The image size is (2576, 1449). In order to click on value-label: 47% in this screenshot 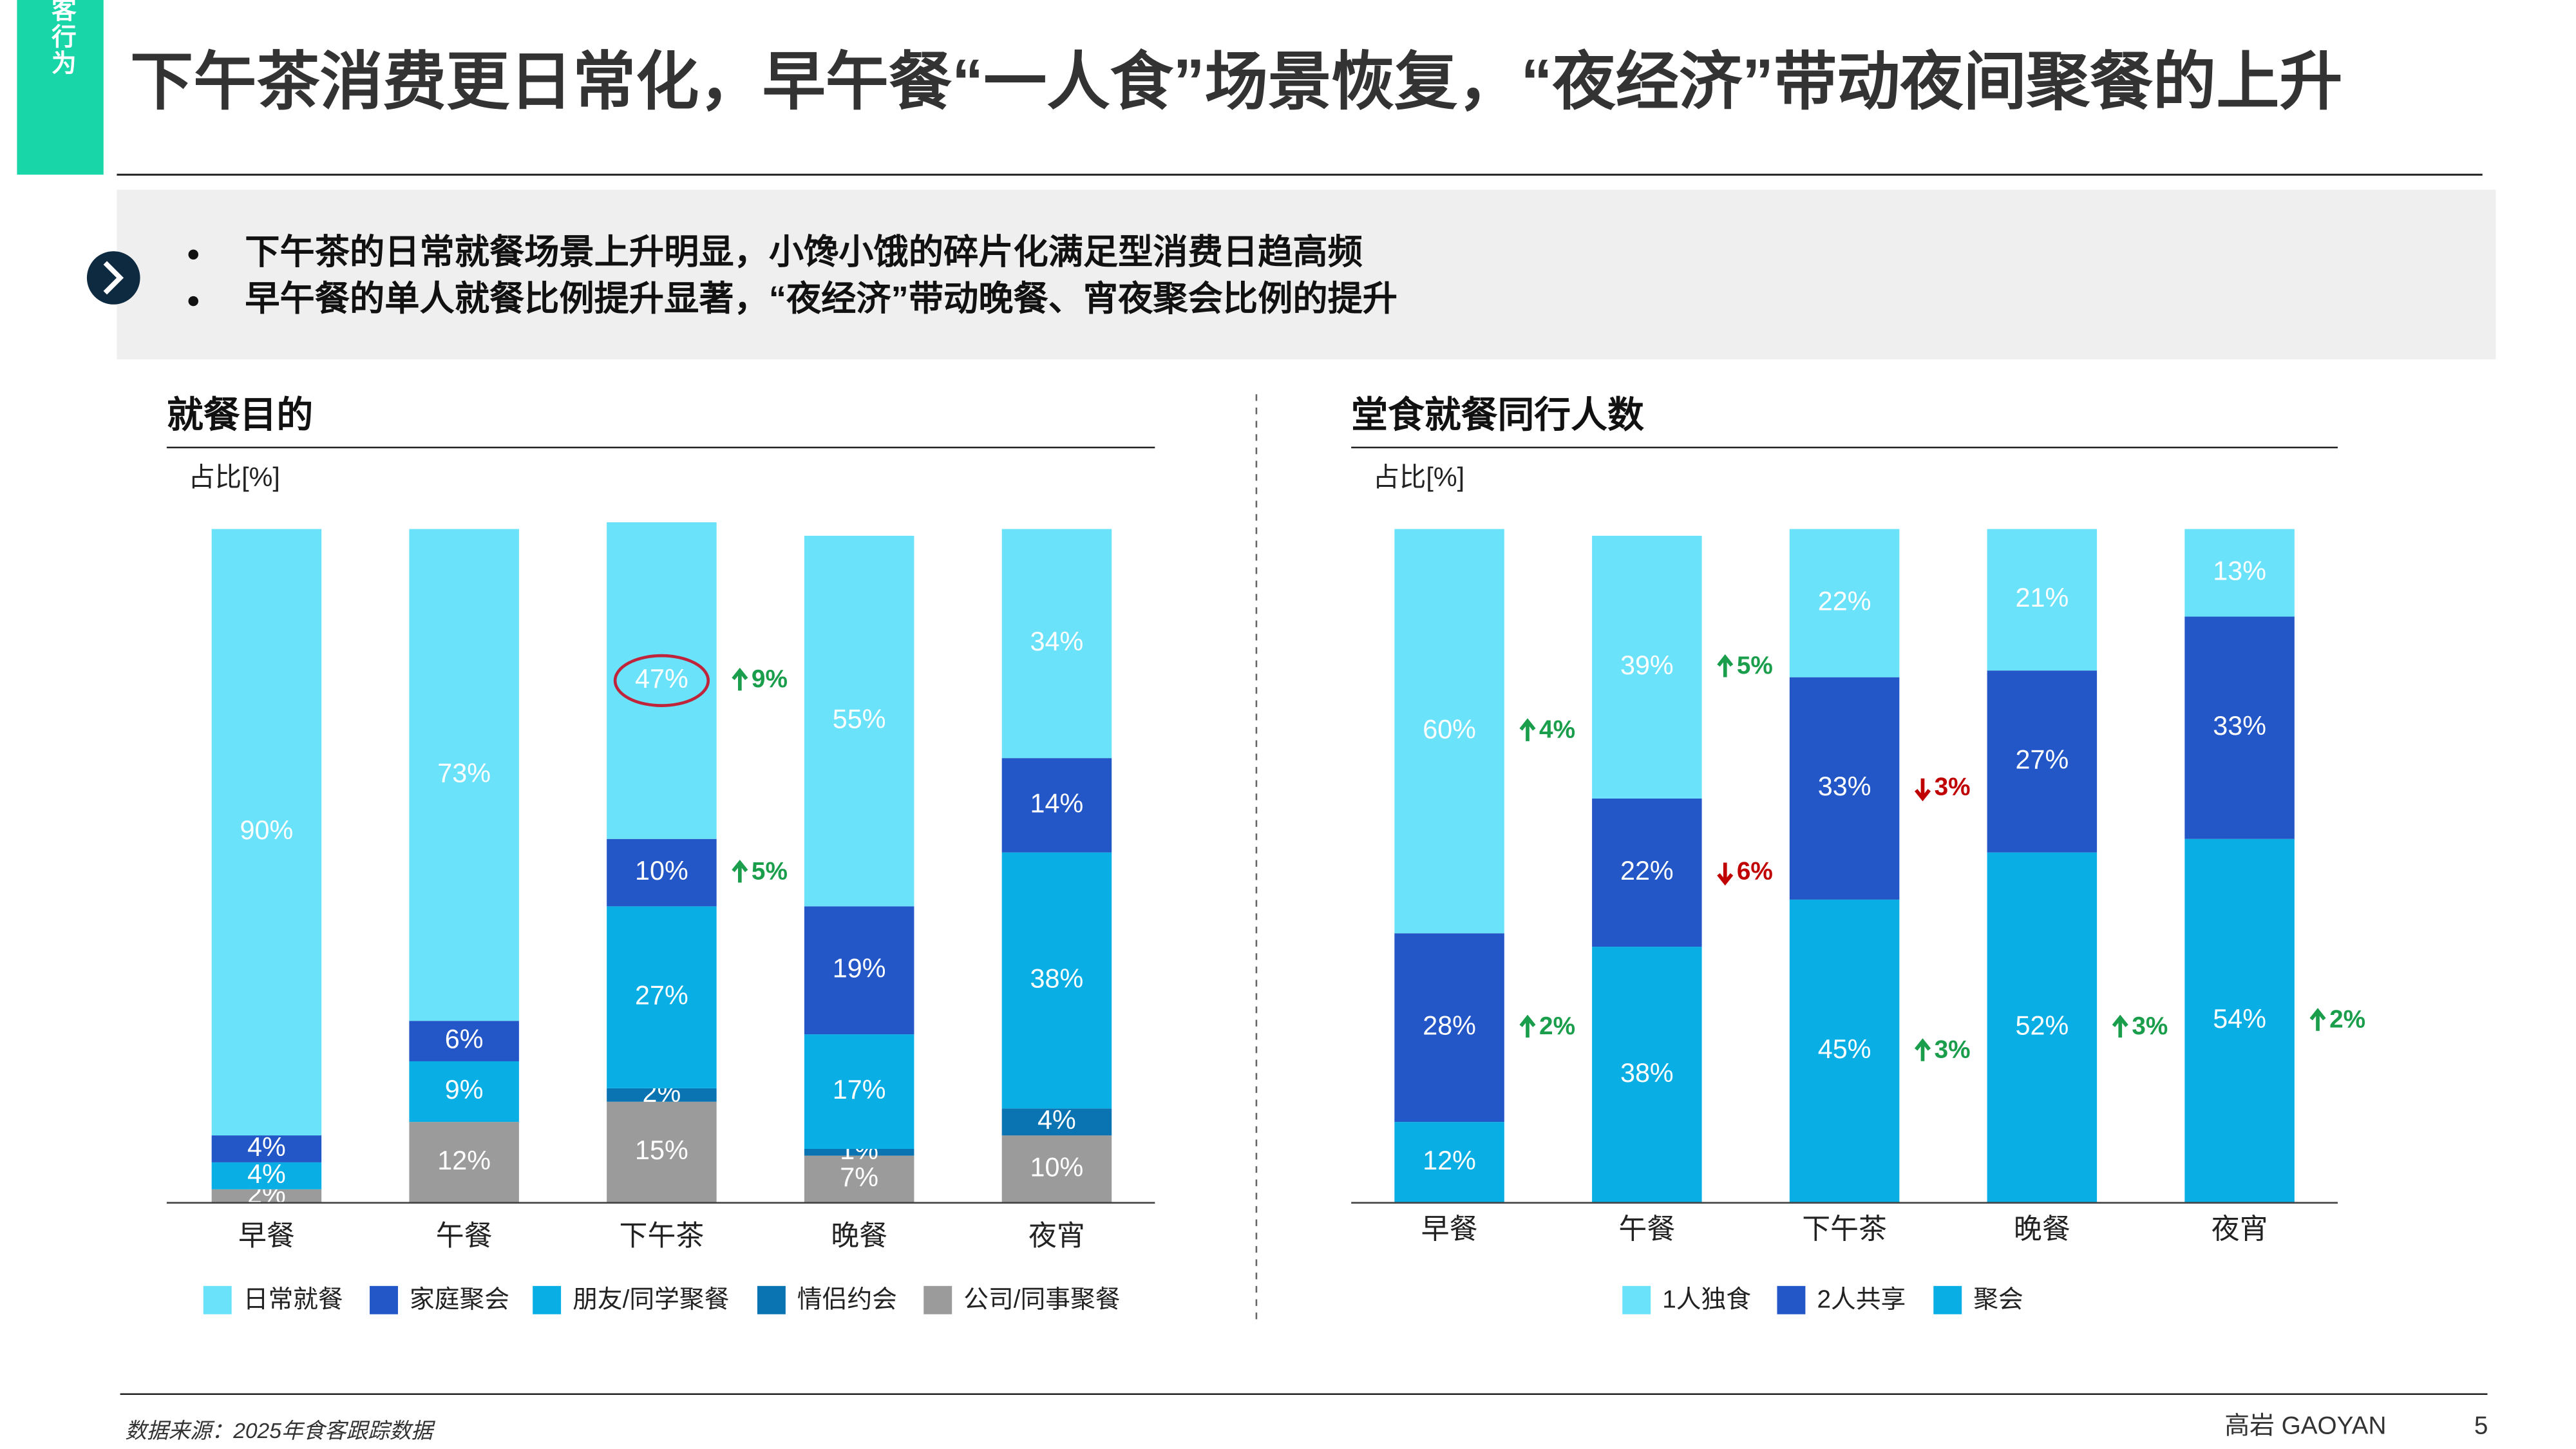, I will do `click(661, 679)`.